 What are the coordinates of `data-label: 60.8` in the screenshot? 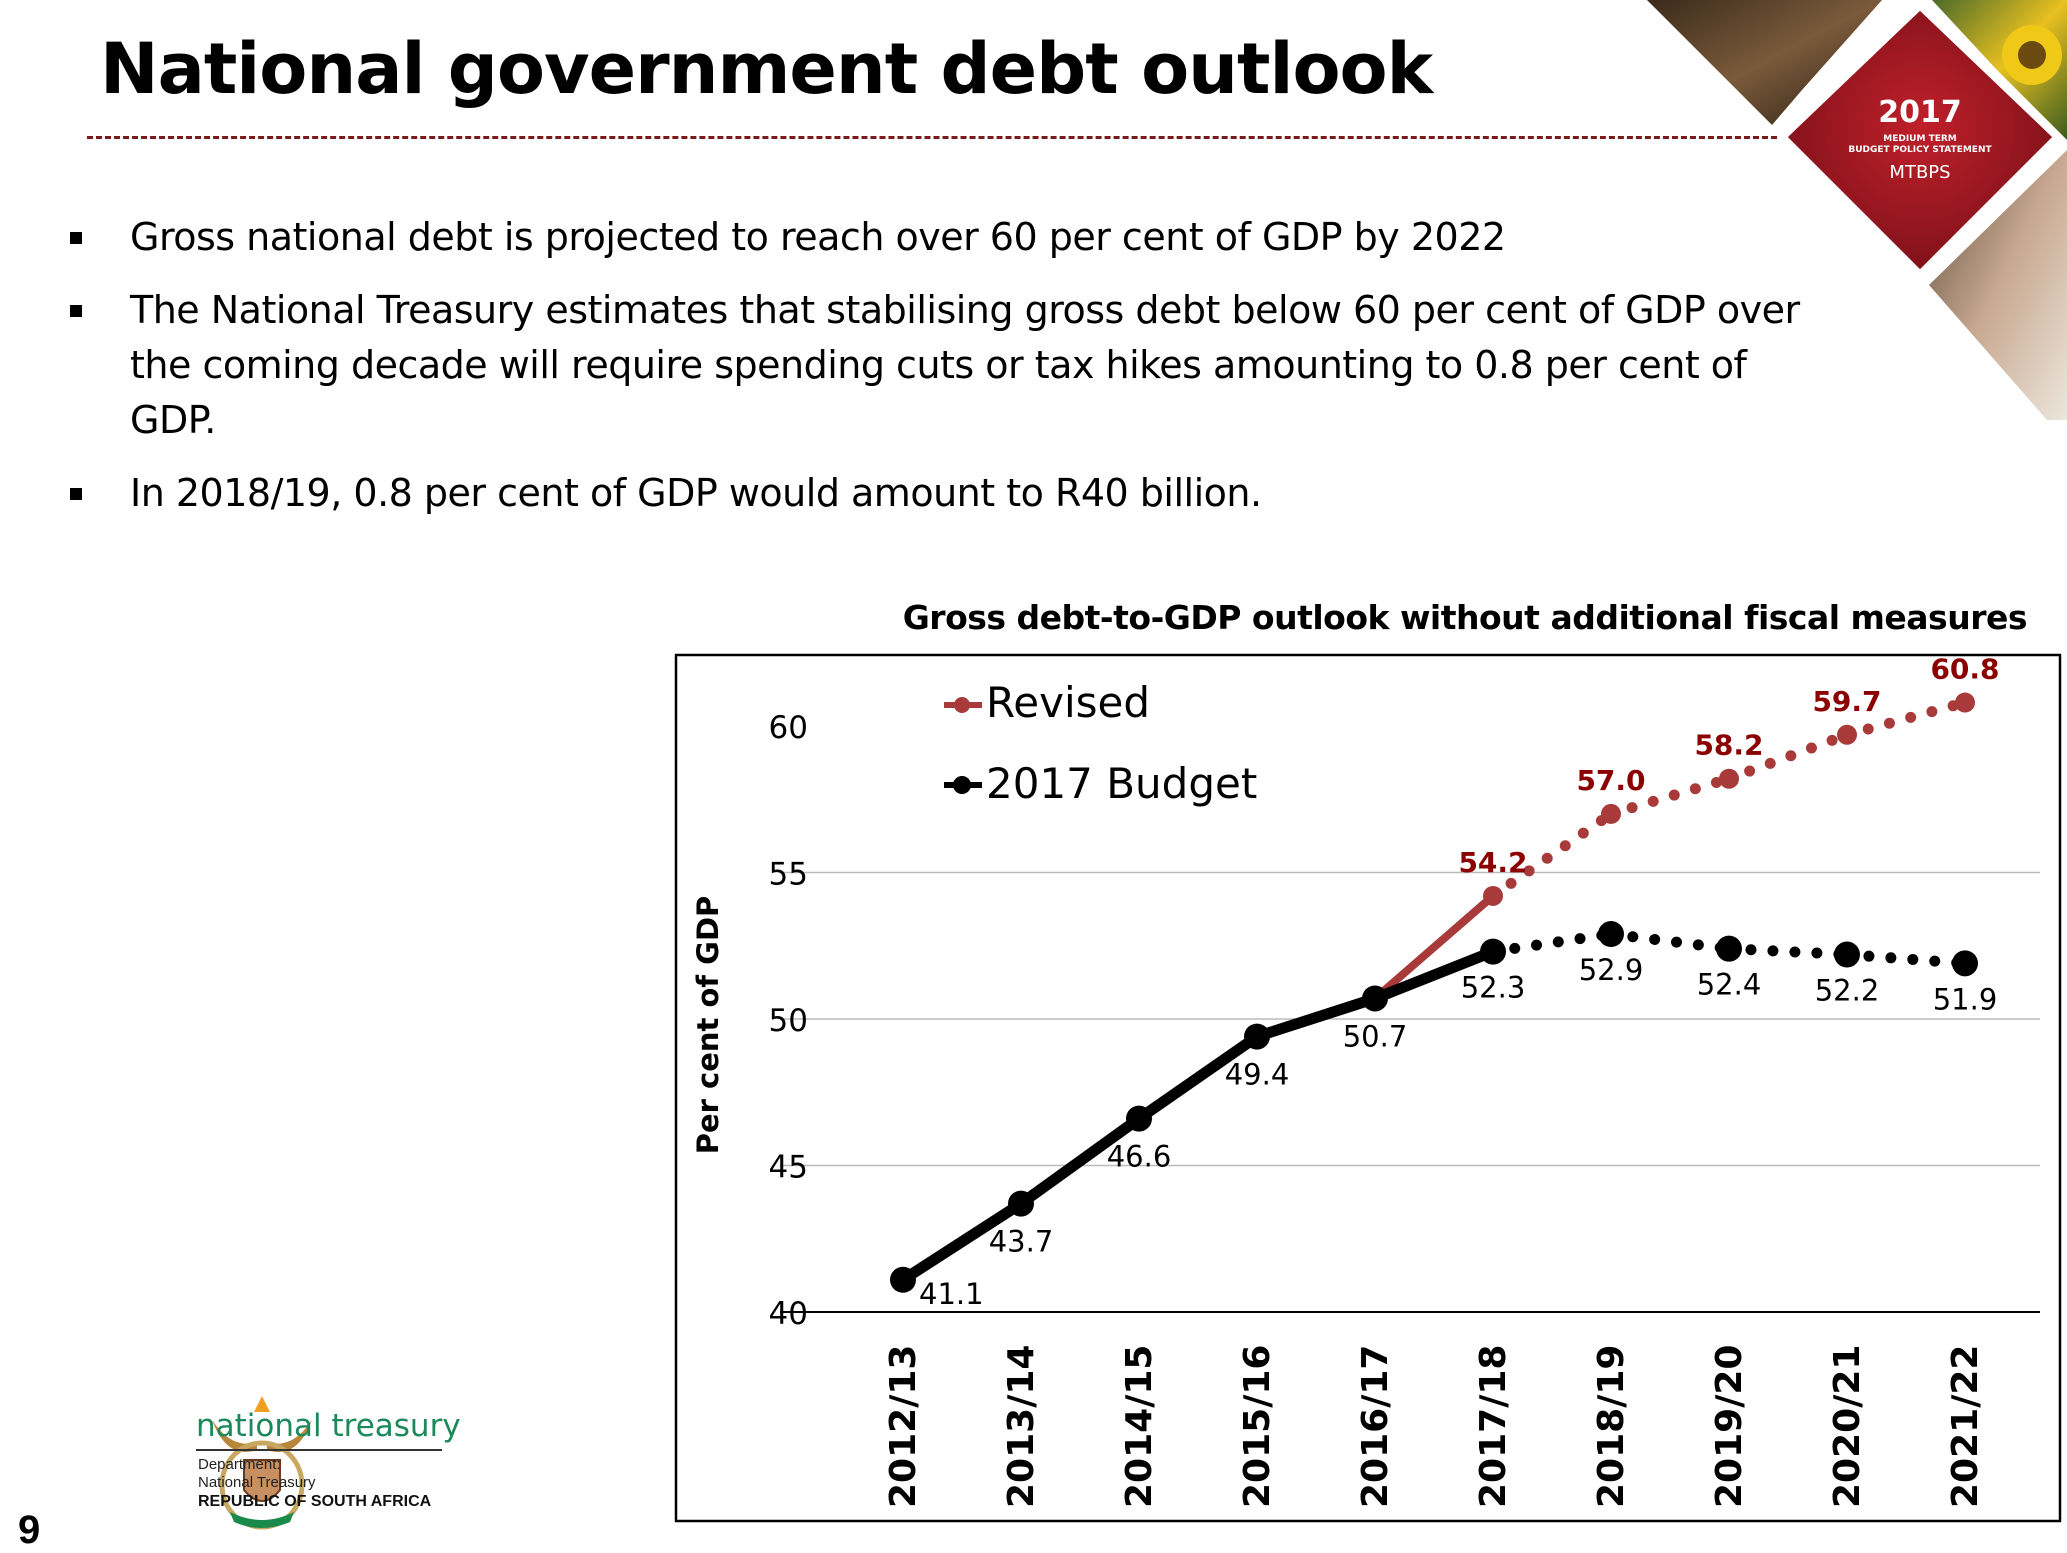 It's located at (1964, 669).